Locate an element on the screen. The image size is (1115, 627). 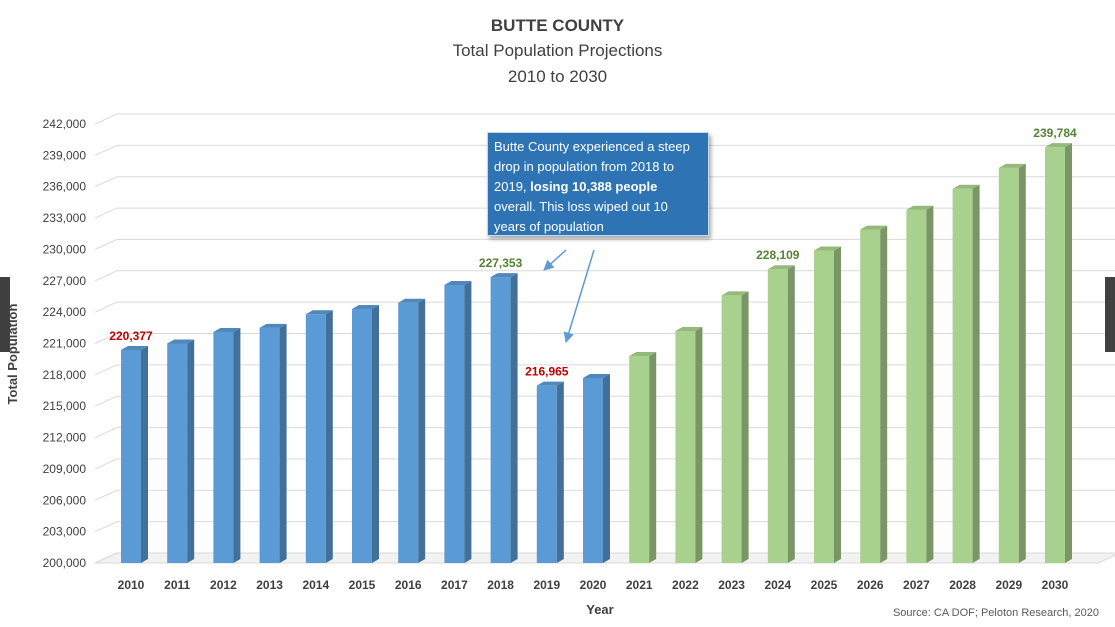
x-tick-label: 2024 is located at coordinates (777, 585).